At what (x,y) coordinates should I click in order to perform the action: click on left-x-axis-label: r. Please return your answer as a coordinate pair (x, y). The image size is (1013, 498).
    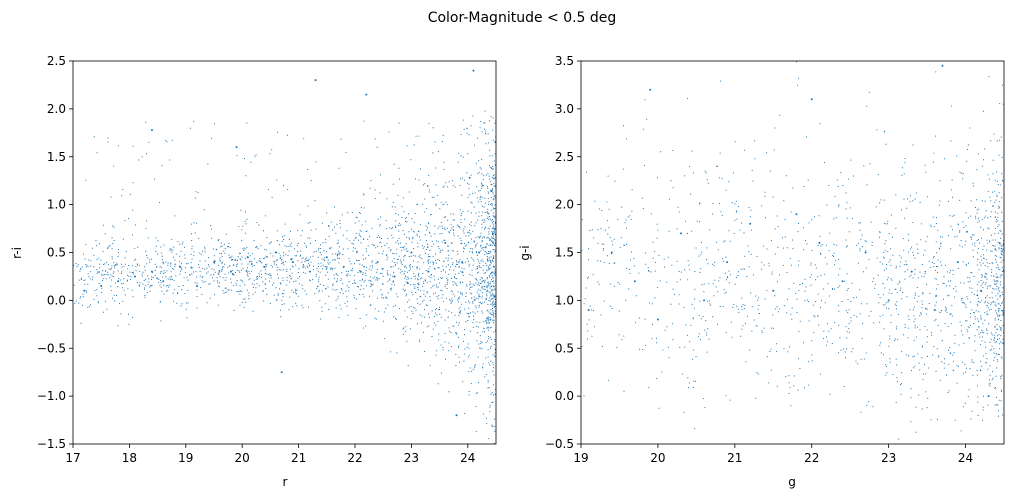
    Looking at the image, I should click on (285, 482).